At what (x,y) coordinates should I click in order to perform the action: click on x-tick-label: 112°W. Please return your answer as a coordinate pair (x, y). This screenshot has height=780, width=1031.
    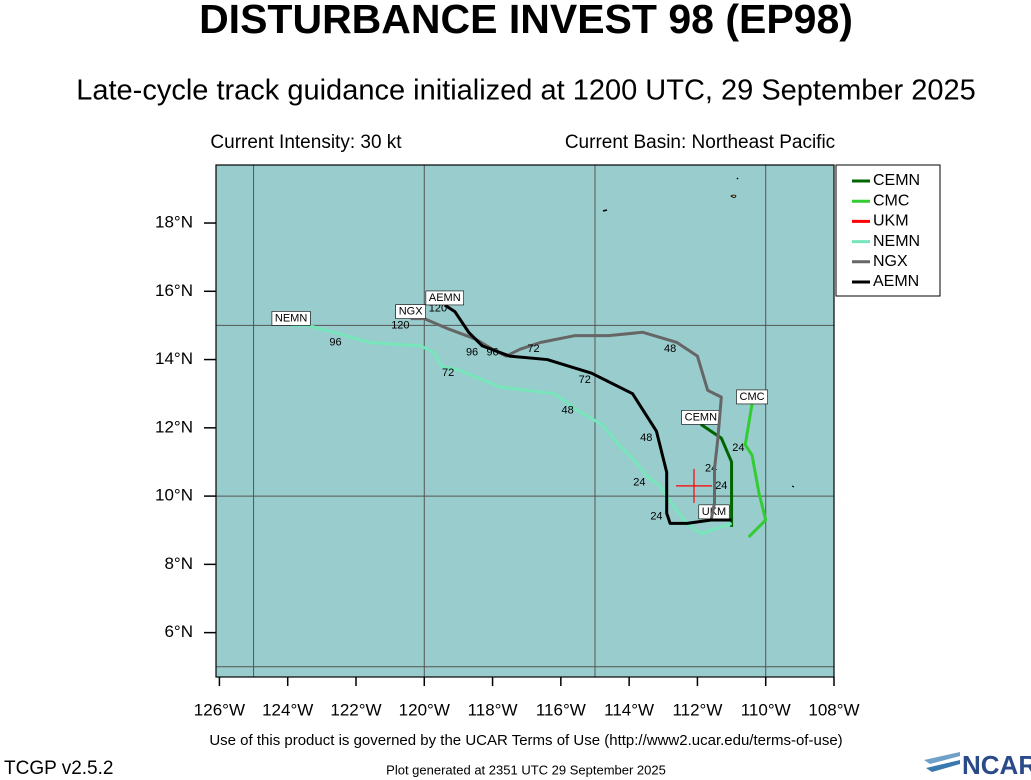
    Looking at the image, I should click on (697, 709).